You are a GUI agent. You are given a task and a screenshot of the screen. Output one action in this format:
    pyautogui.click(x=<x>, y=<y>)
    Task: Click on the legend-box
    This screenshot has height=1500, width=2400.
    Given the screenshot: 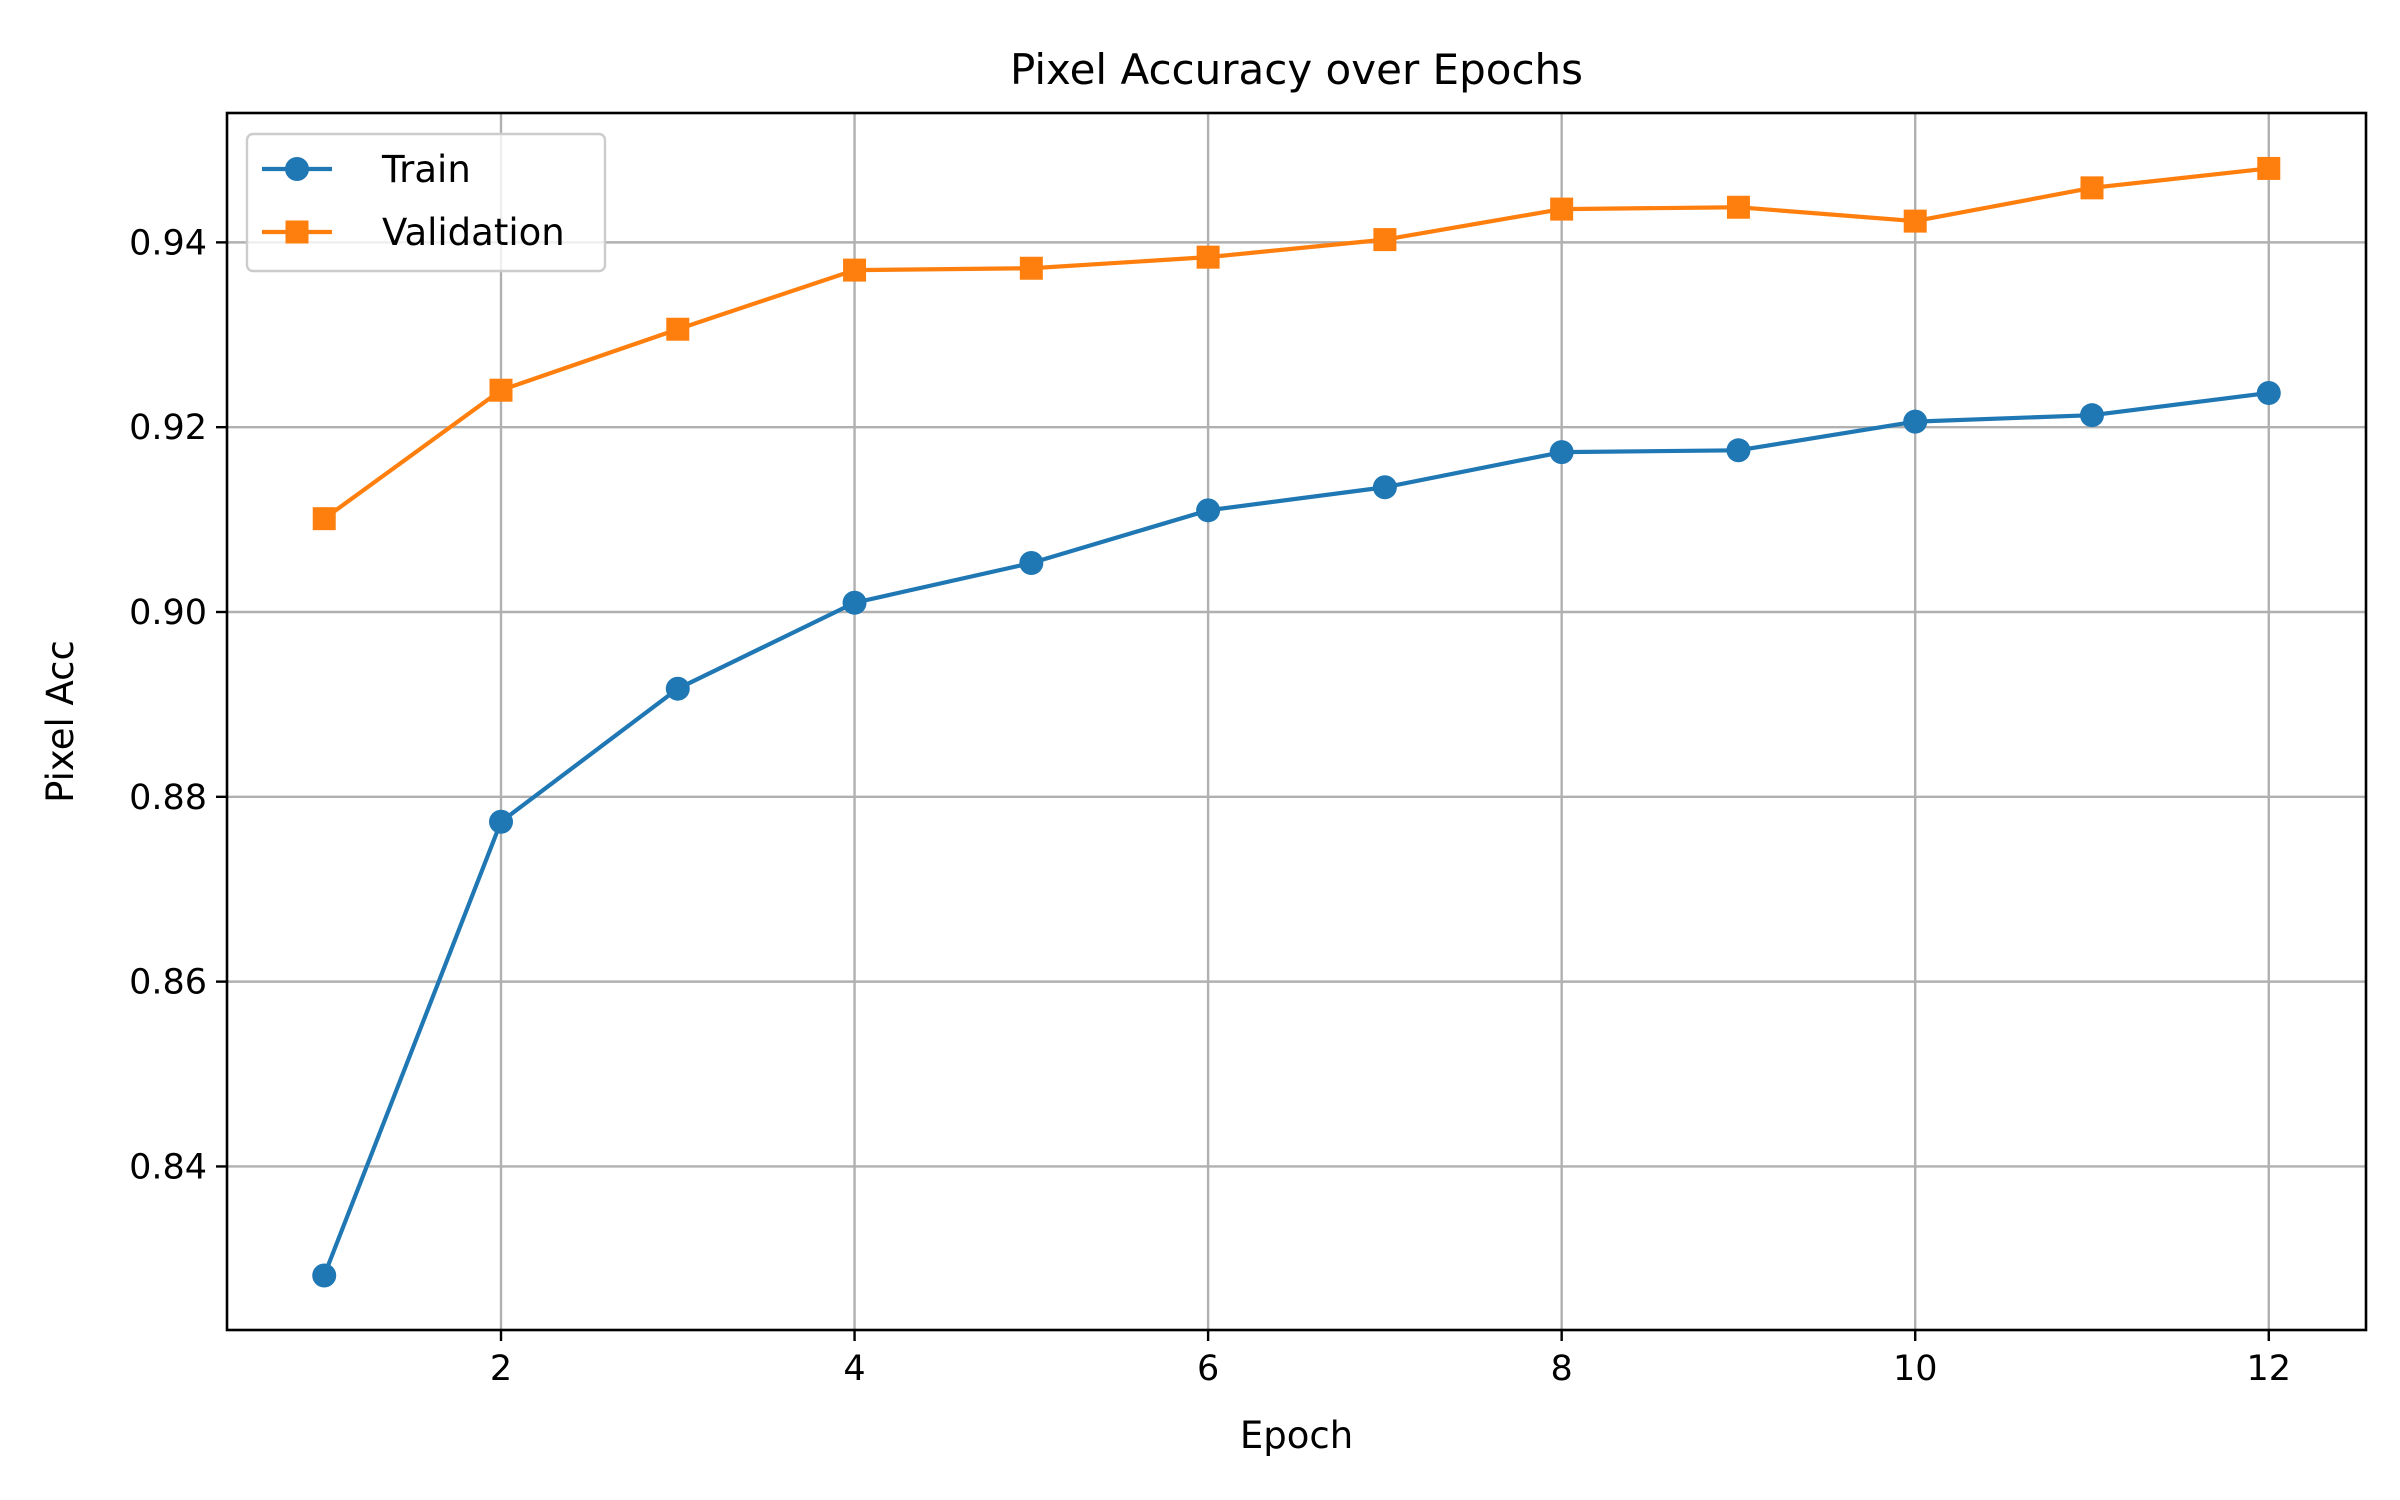 What is the action you would take?
    pyautogui.click(x=426, y=202)
    